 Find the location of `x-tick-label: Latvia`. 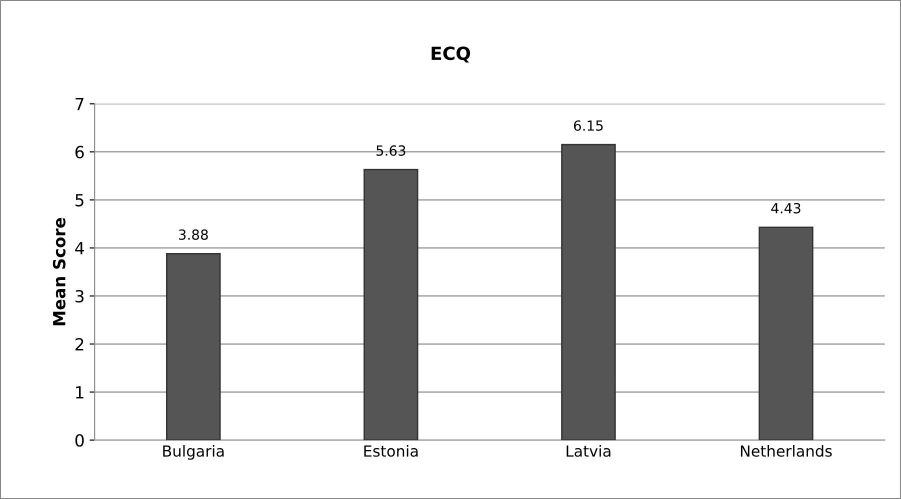

x-tick-label: Latvia is located at coordinates (588, 450).